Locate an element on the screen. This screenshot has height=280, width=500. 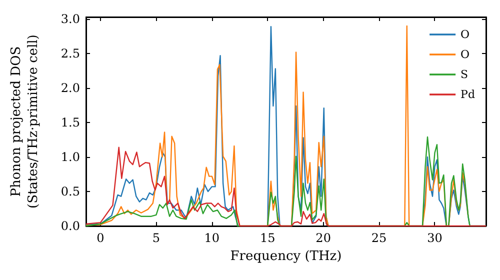
y-tick-label: 2.5 is located at coordinates (70, 53).